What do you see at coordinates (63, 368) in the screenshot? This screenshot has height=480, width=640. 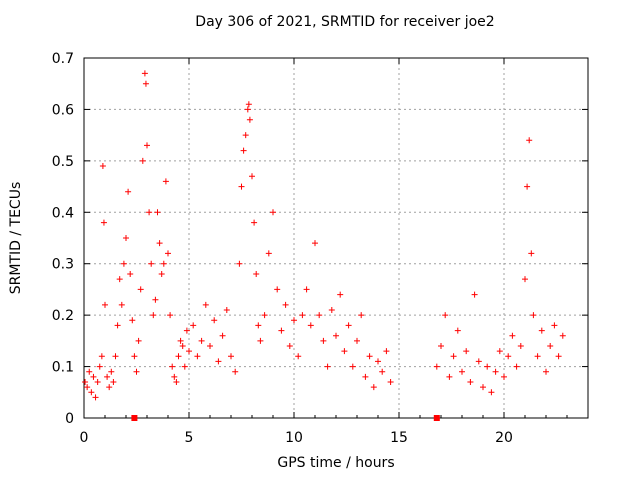 I see `y-tick-label: 0.1` at bounding box center [63, 368].